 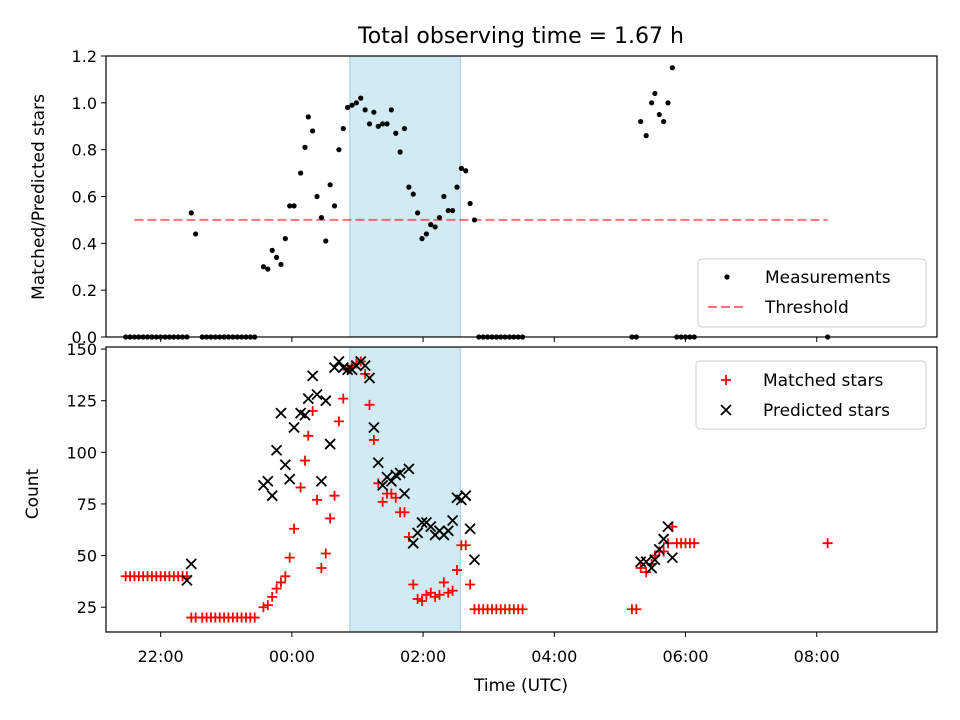 I want to click on x-tick-label: 00:00, so click(x=292, y=656).